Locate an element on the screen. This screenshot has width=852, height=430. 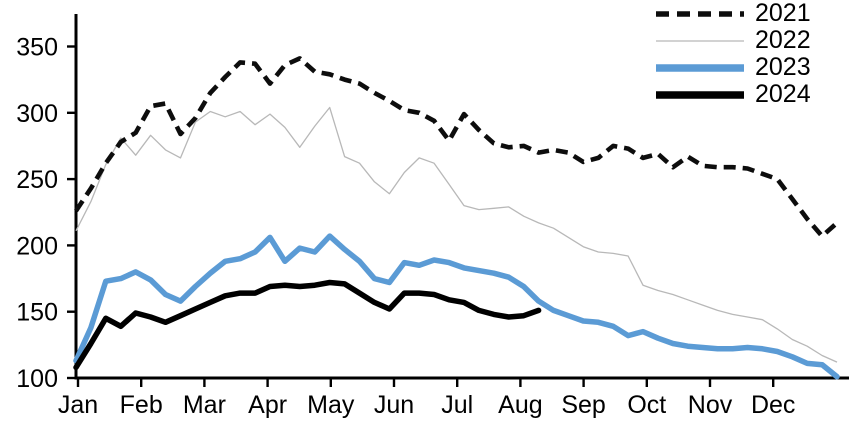
y-tick-label: 200 is located at coordinates (37, 246).